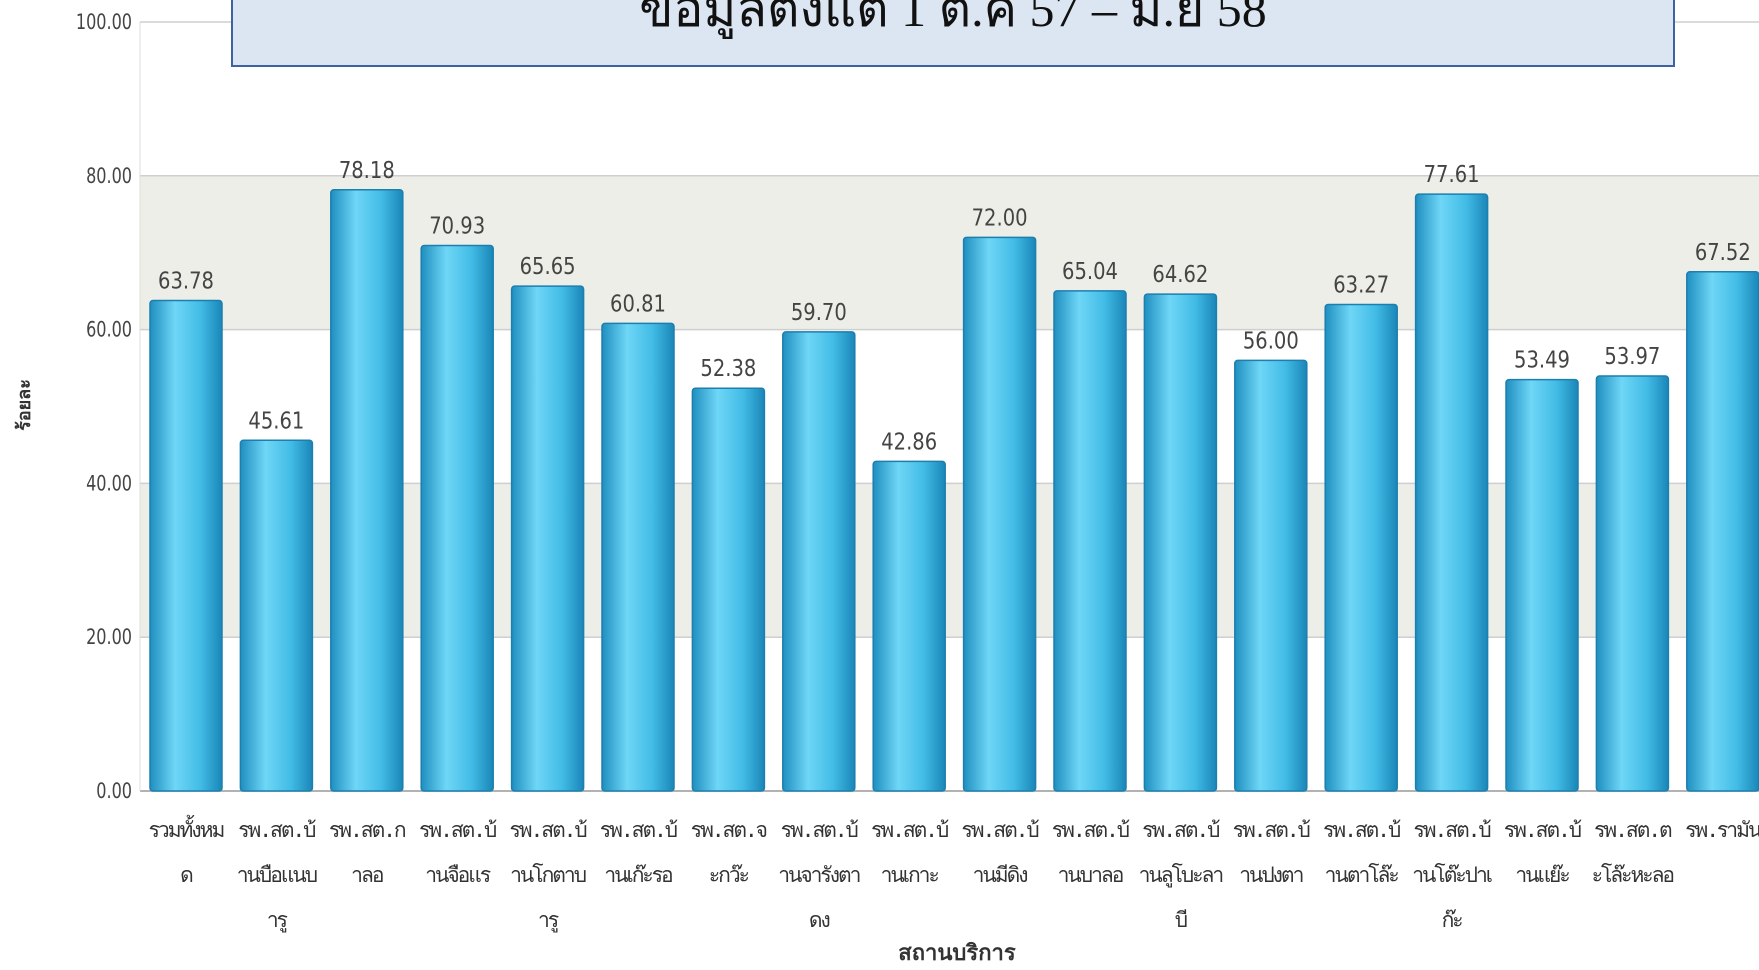 Image resolution: width=1759 pixels, height=970 pixels. I want to click on x-tick-label: รพ.สต.บ้านมีดิง, so click(1000, 852).